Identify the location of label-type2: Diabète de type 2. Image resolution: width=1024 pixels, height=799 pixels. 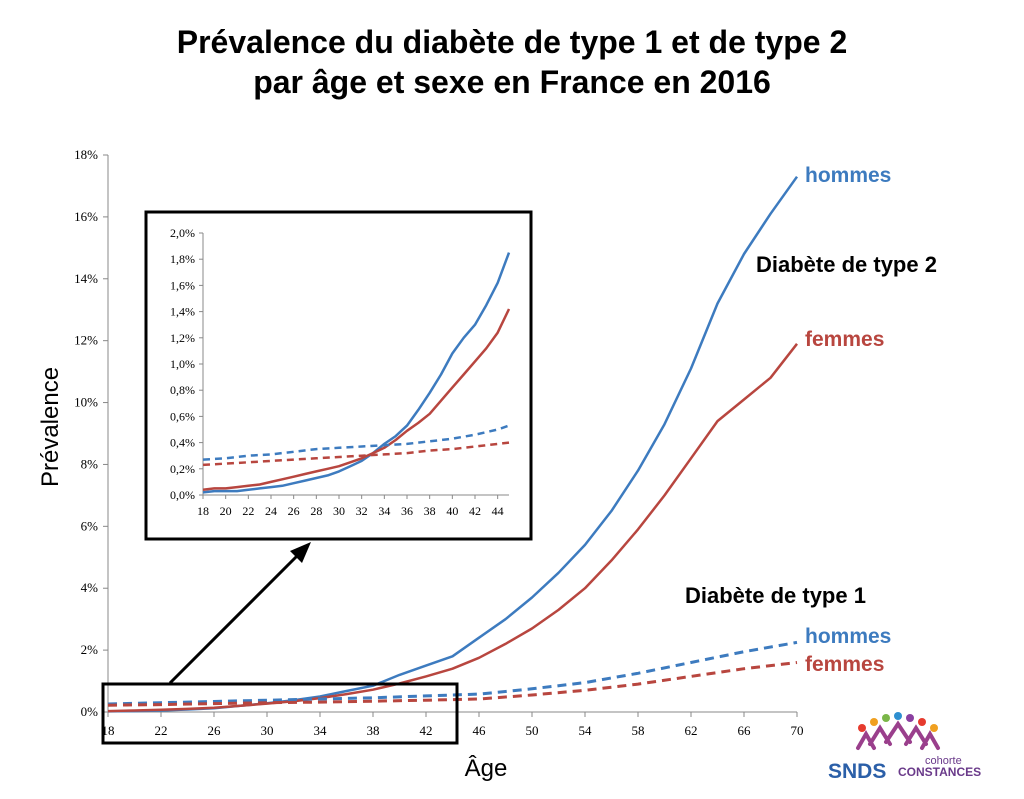
(846, 264).